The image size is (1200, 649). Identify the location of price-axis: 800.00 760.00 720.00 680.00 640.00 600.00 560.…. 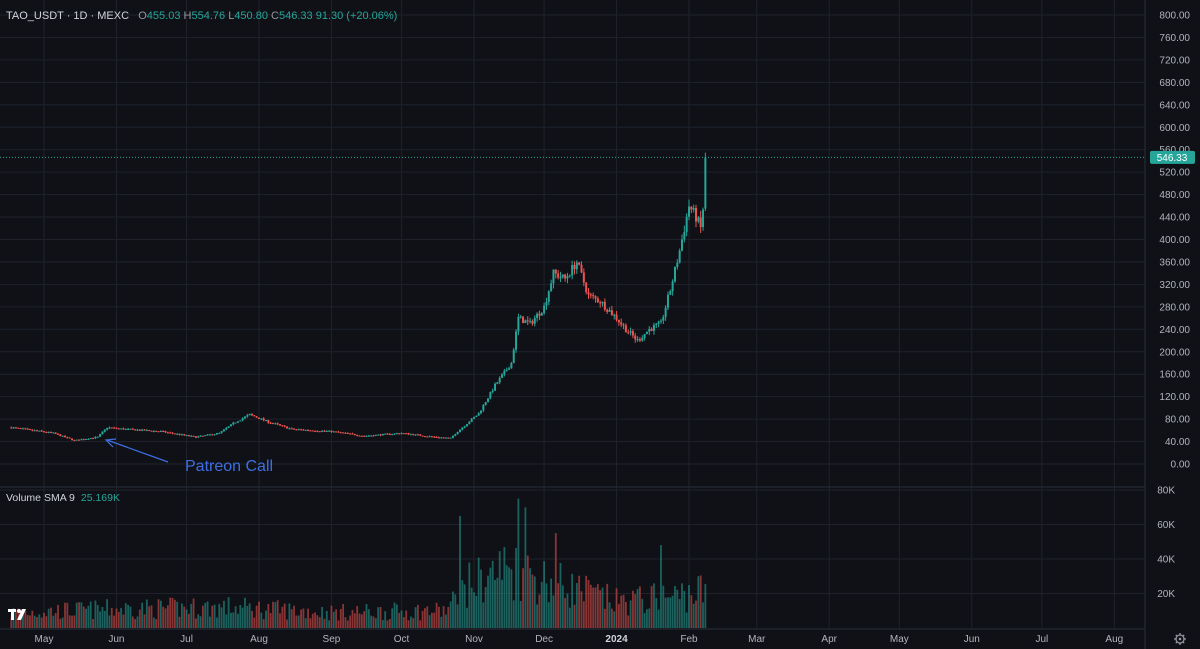
(1174, 241).